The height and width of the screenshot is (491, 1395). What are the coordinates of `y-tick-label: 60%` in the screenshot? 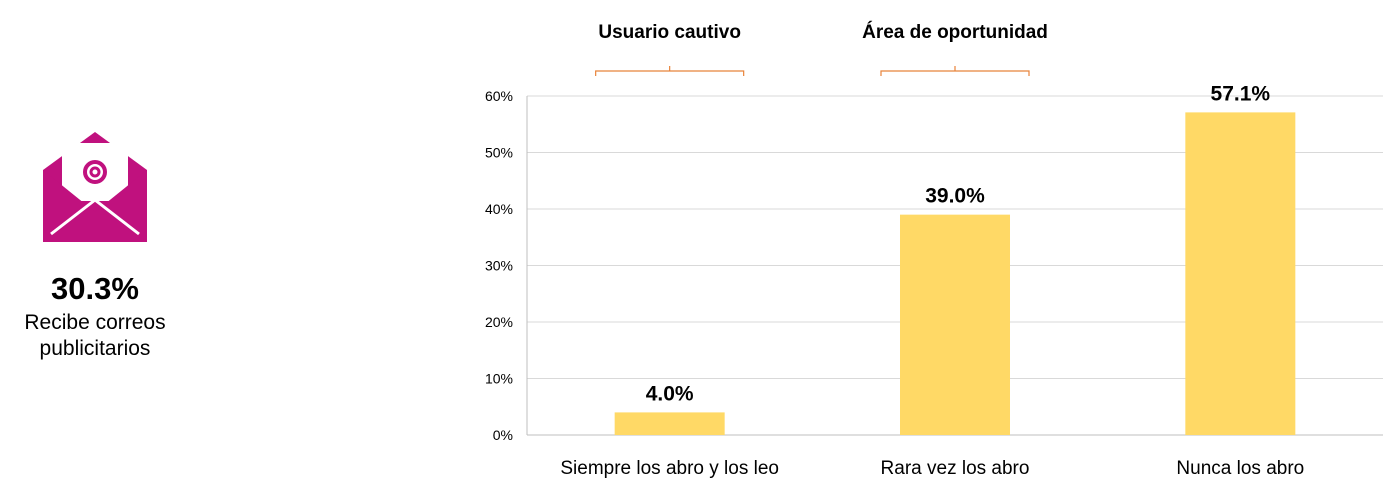 It's located at (499, 96).